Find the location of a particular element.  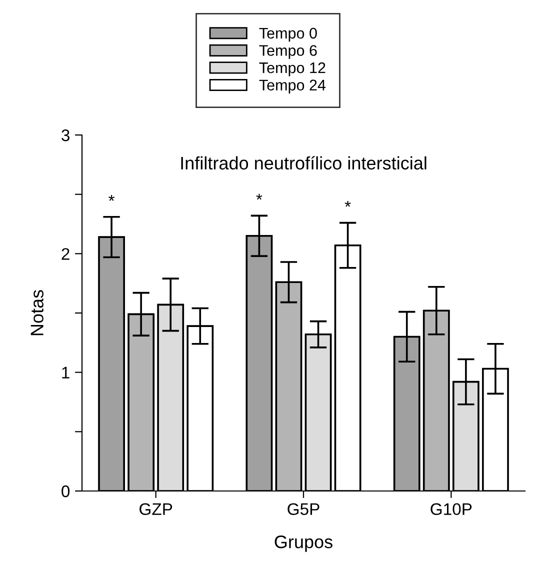

x-tick-label: GZP is located at coordinates (156, 509).